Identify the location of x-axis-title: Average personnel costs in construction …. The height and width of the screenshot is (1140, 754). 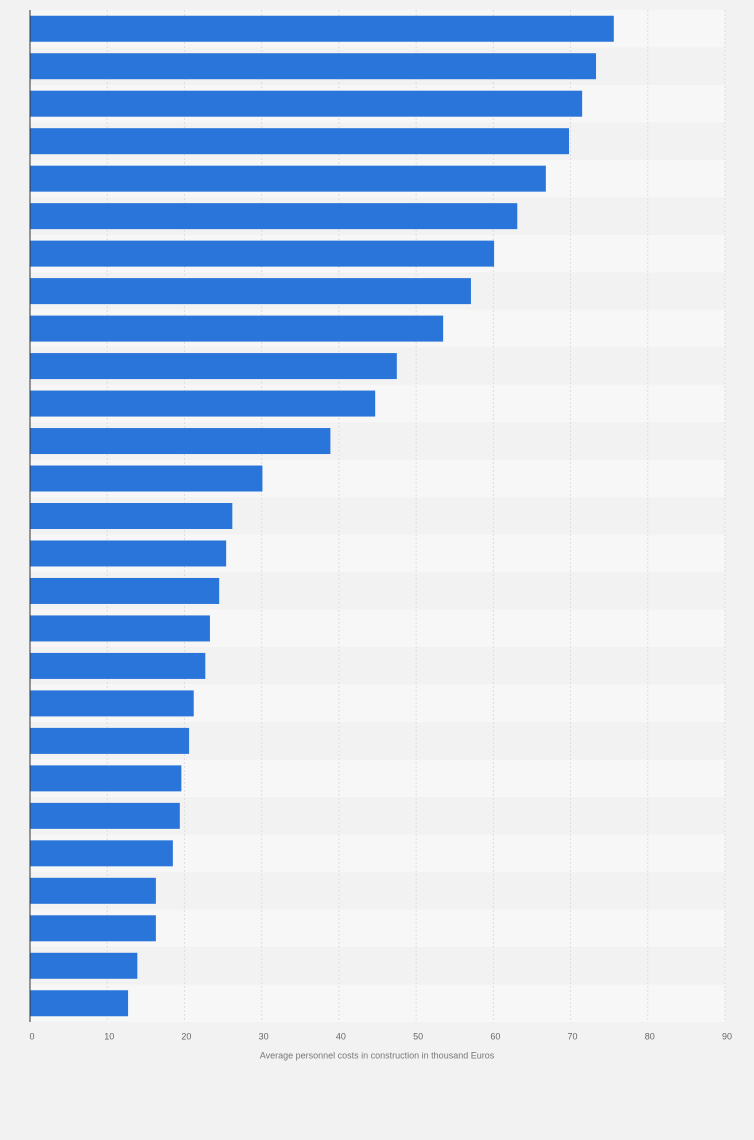
(377, 1055).